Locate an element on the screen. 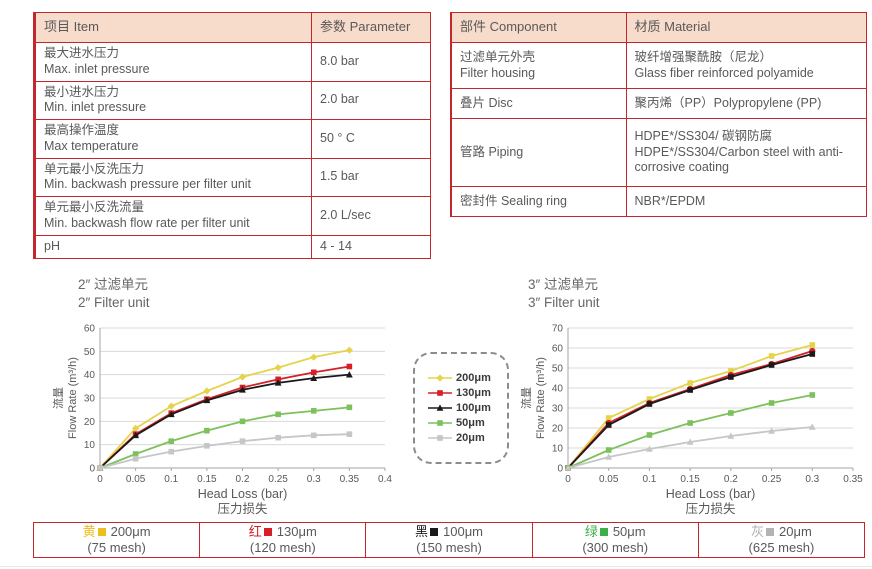 This screenshot has height=569, width=872. material-zh: NBR*/EPDM is located at coordinates (670, 200).